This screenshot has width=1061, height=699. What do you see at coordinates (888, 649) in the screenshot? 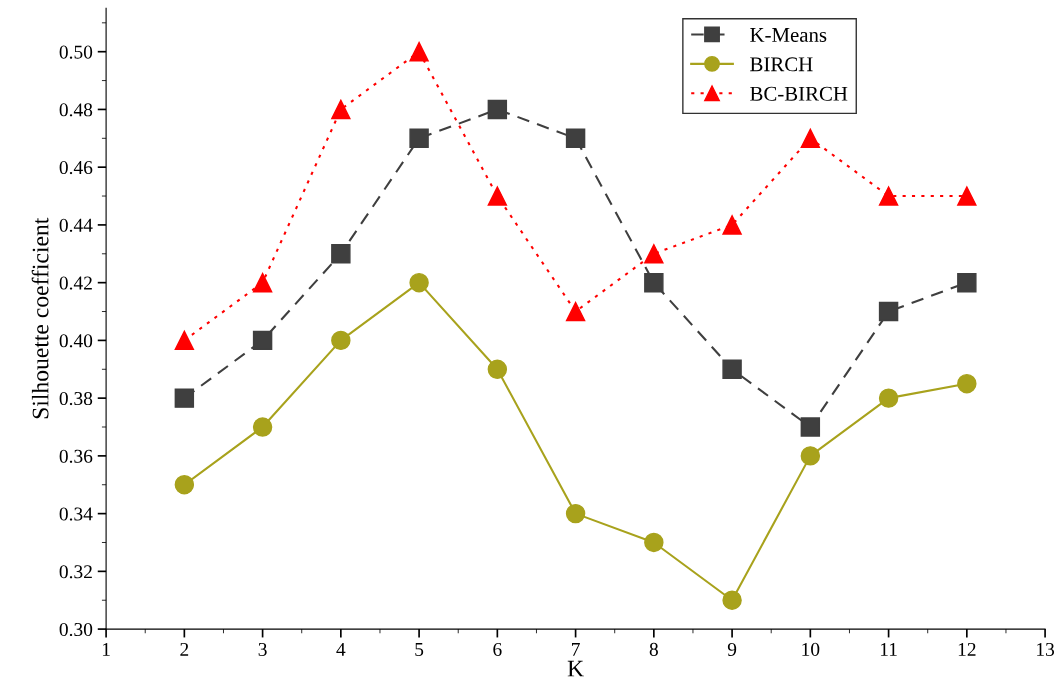
I see `x-tick-label: 11` at bounding box center [888, 649].